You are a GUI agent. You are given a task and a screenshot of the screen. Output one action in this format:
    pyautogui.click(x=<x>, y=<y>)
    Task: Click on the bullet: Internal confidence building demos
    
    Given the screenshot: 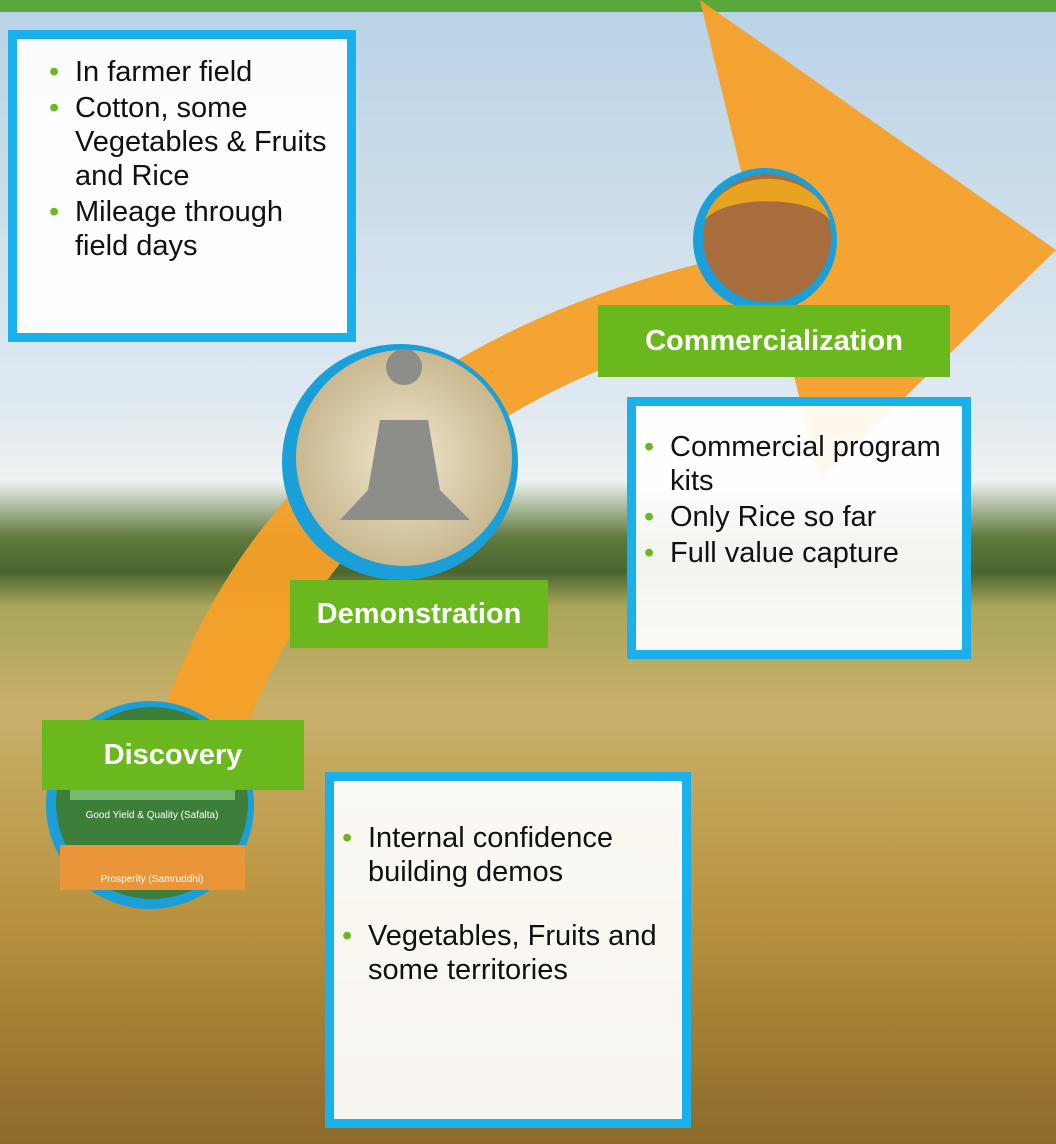 What is the action you would take?
    pyautogui.click(x=503, y=855)
    